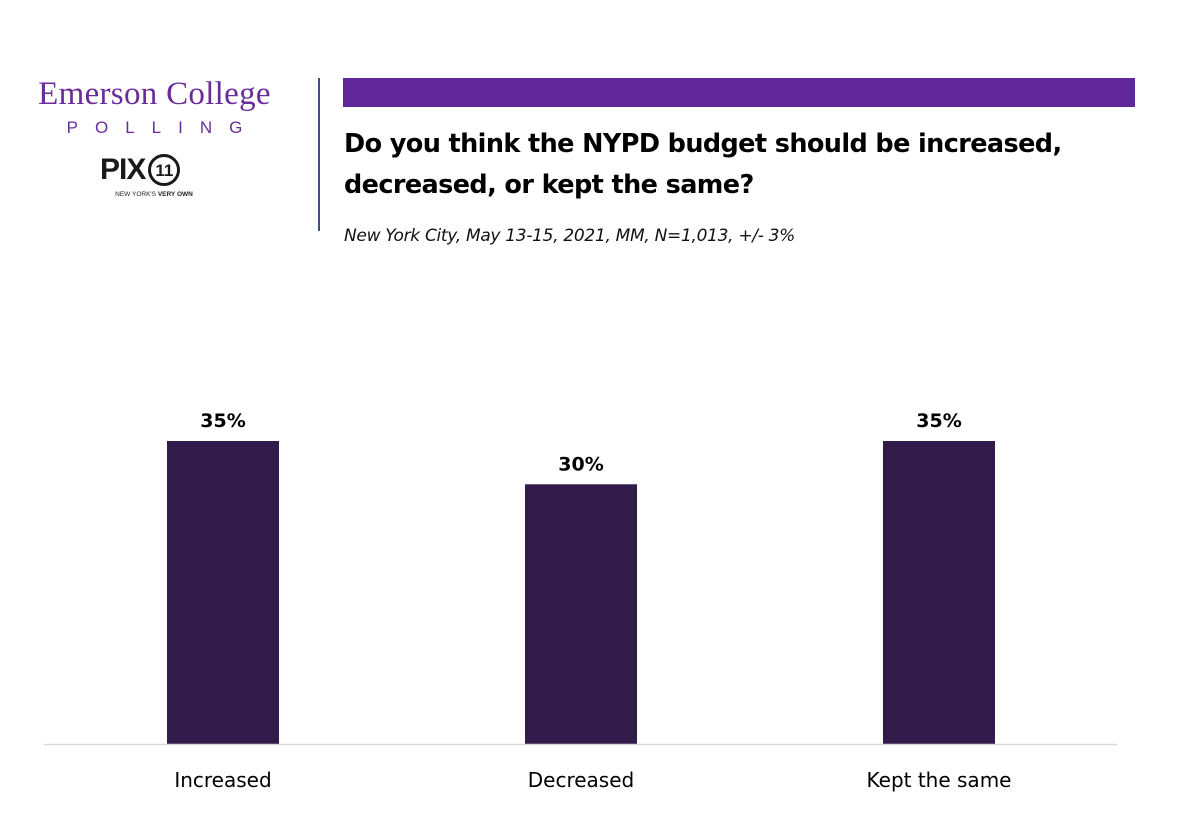 Image resolution: width=1200 pixels, height=831 pixels. What do you see at coordinates (175, 194) in the screenshot?
I see `pix-tagline-bold: VERY OWN` at bounding box center [175, 194].